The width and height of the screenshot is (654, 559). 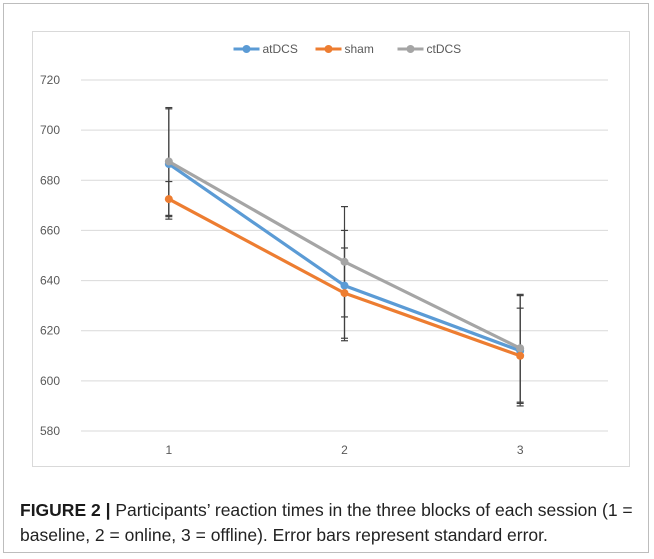 I want to click on legend-marker-atDCS, so click(x=246, y=49).